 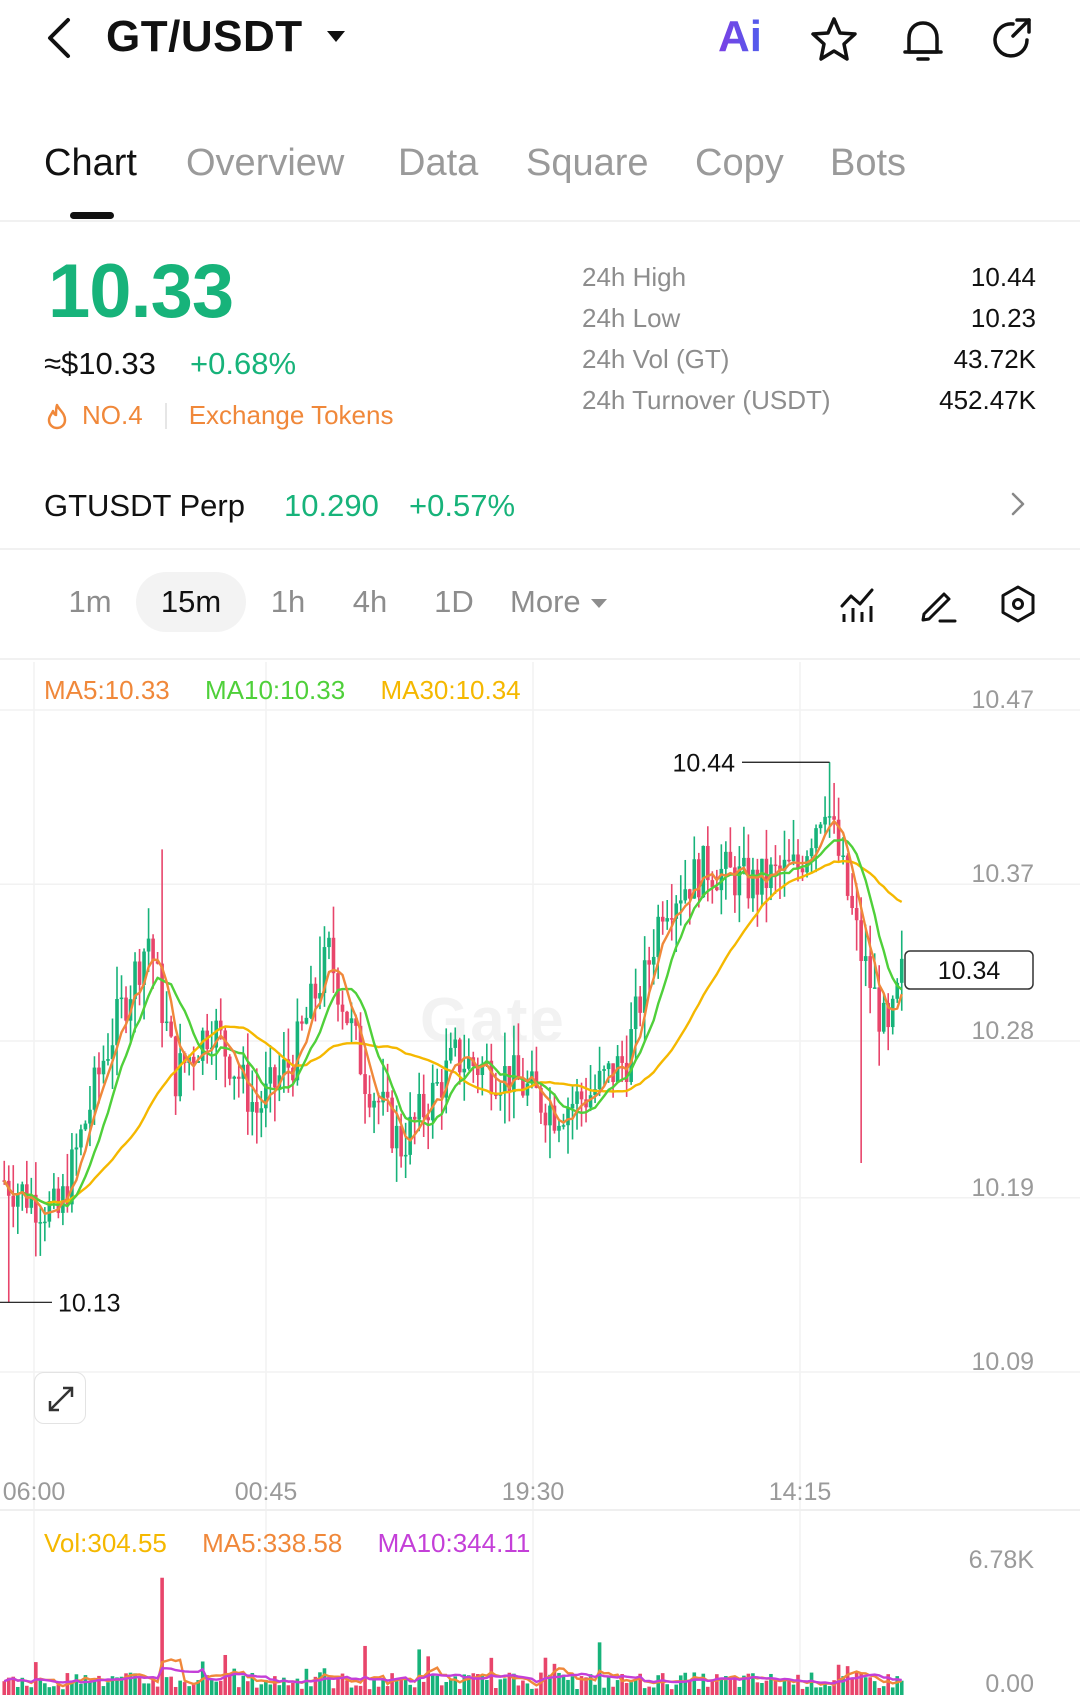 I want to click on interval-15m: 15m, so click(x=191, y=602).